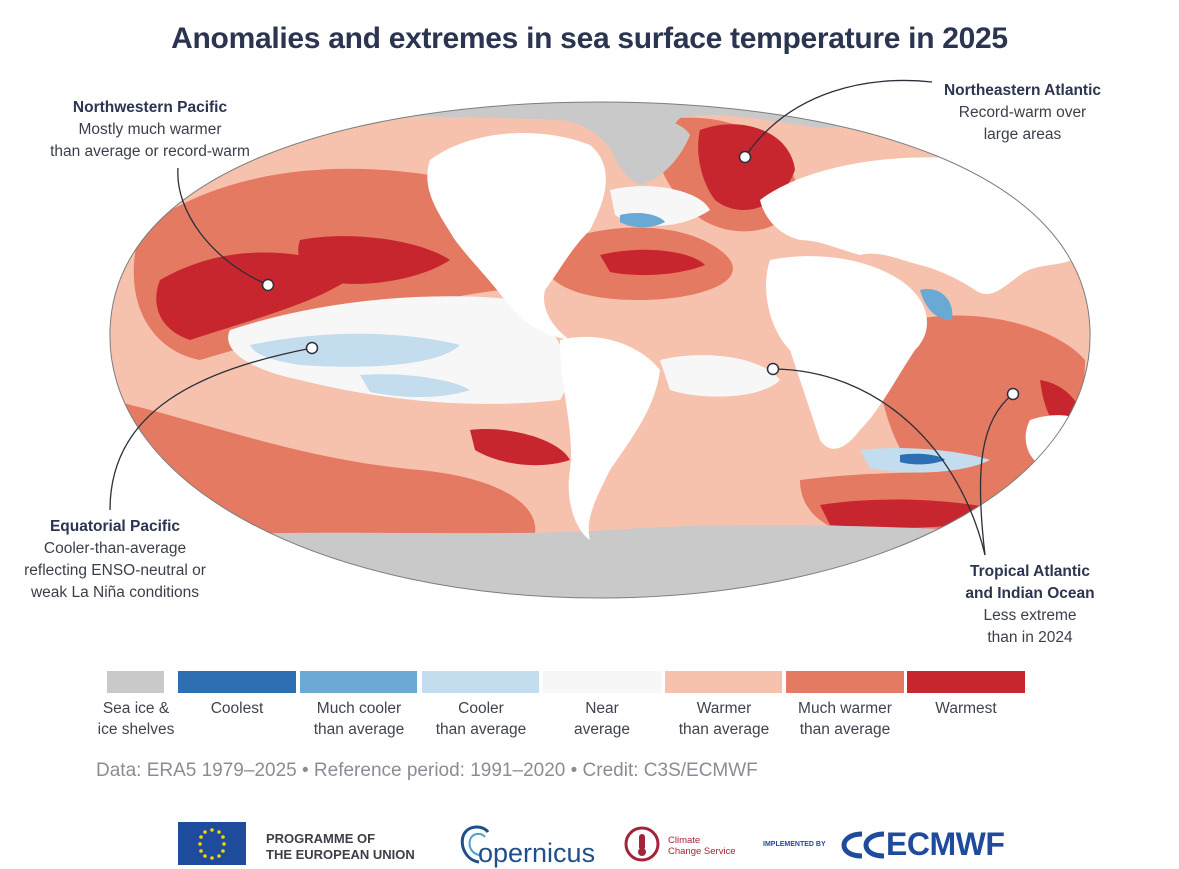 The height and width of the screenshot is (869, 1179). I want to click on eu-programme-logo: PROGRAMME OF THE EUROPEAN UNION, so click(340, 847).